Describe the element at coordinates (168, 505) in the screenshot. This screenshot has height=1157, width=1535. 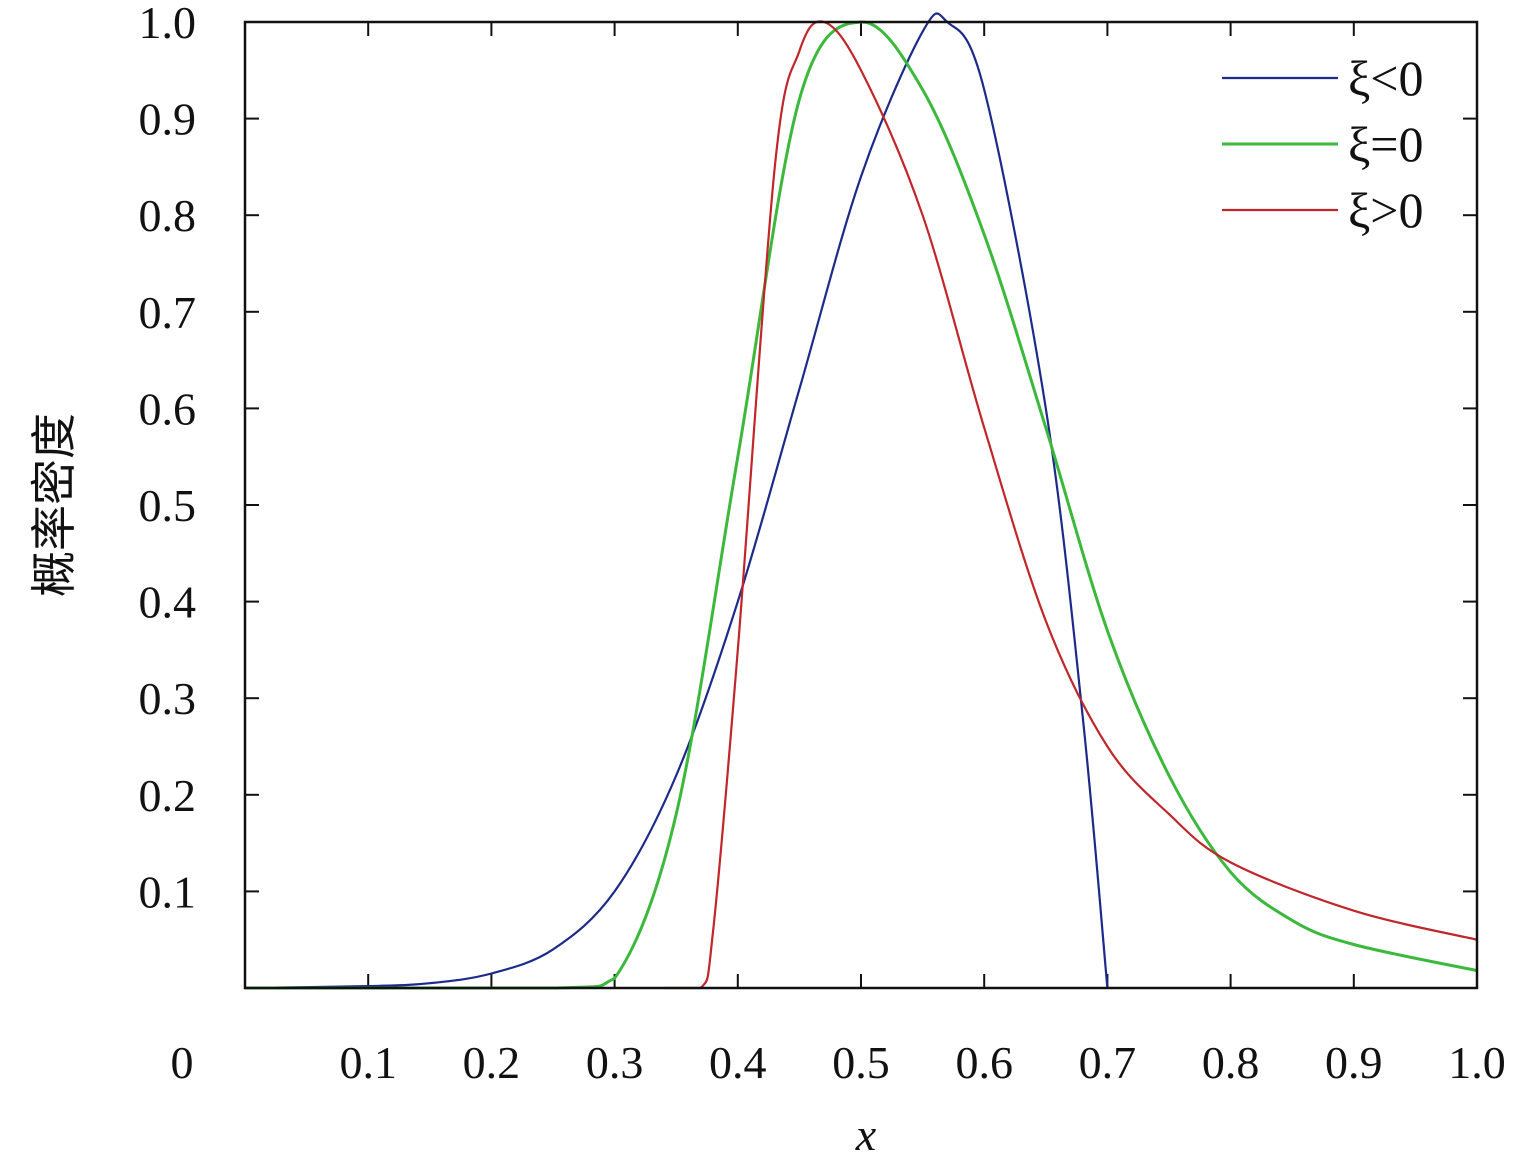
I see `y-tick-label: 0.5` at that location.